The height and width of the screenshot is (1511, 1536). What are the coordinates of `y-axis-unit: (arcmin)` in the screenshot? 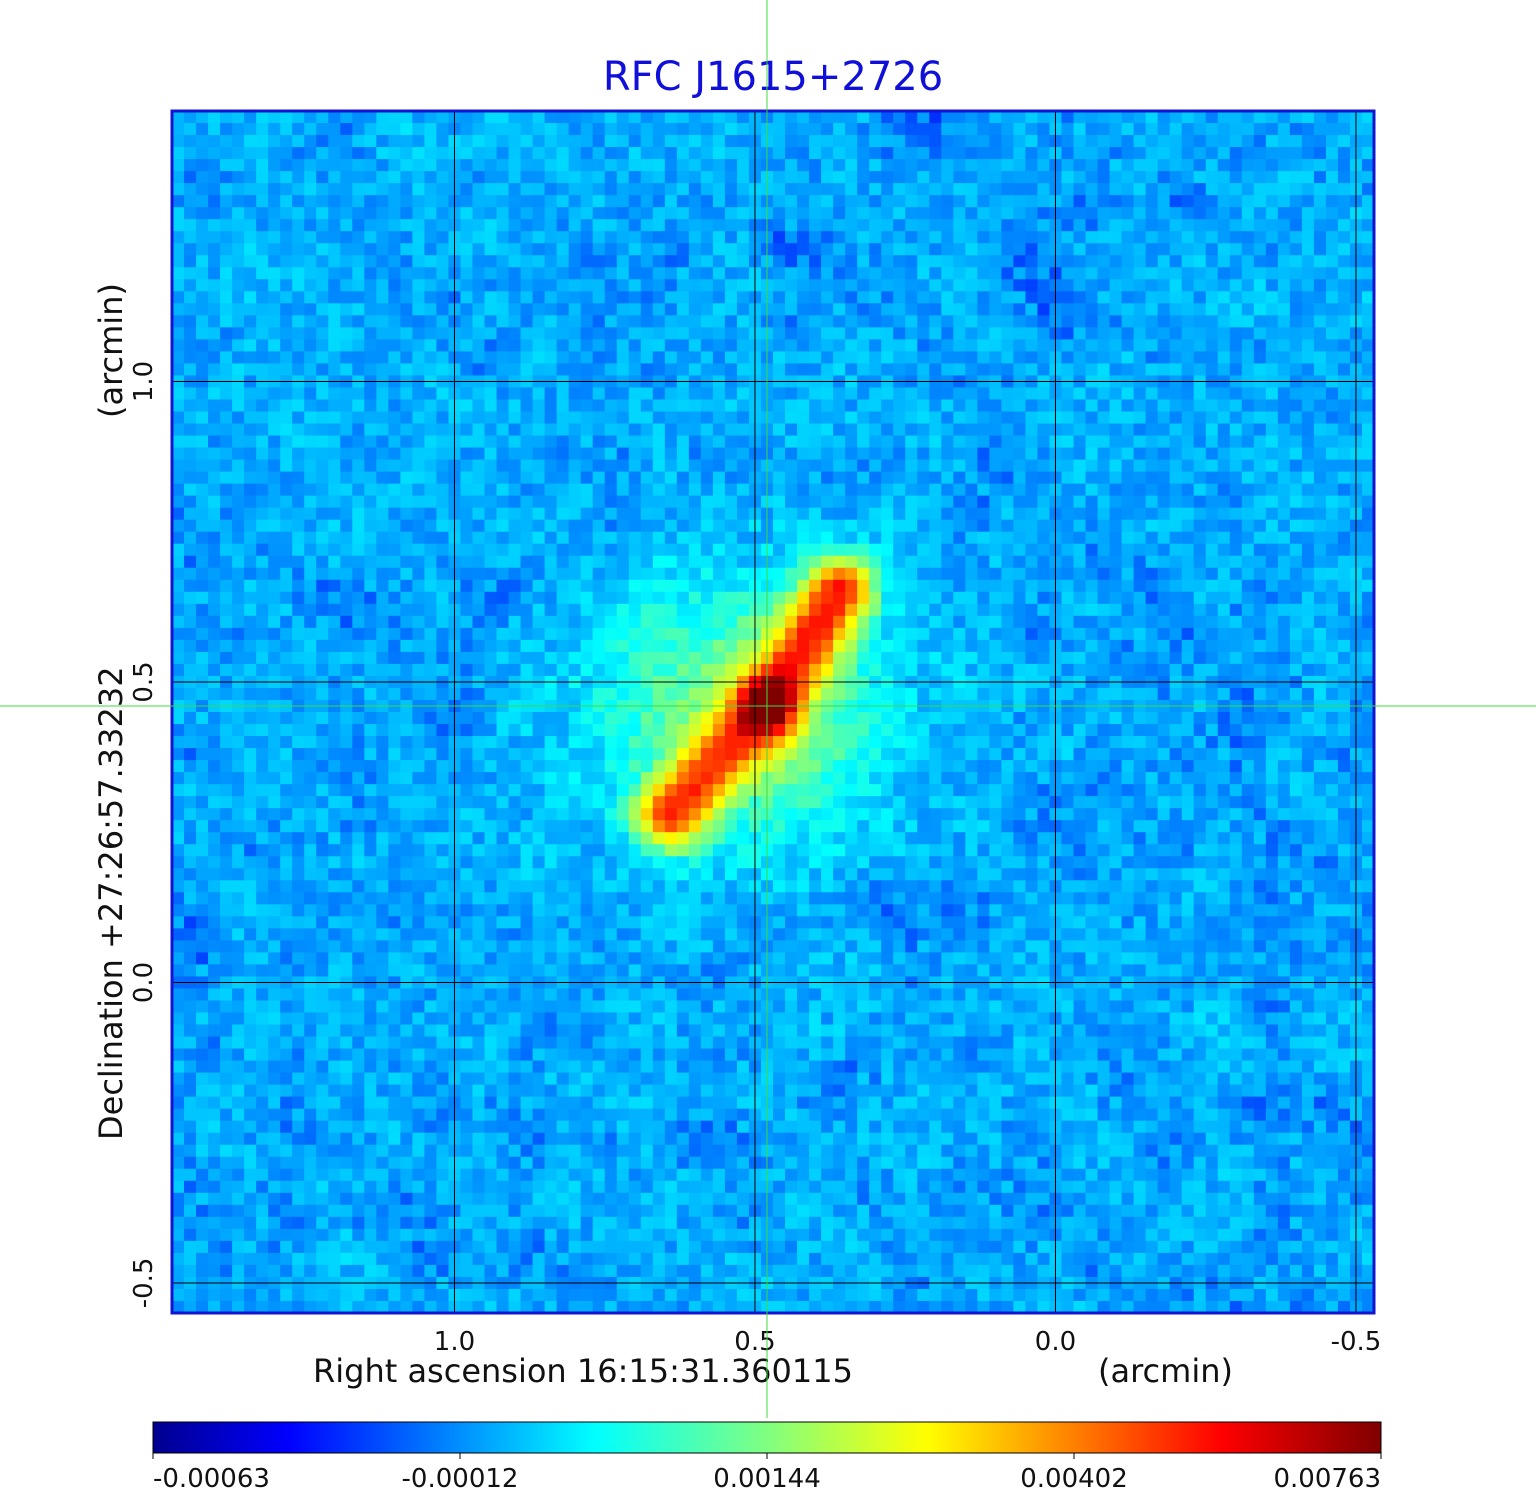 It's located at (111, 350).